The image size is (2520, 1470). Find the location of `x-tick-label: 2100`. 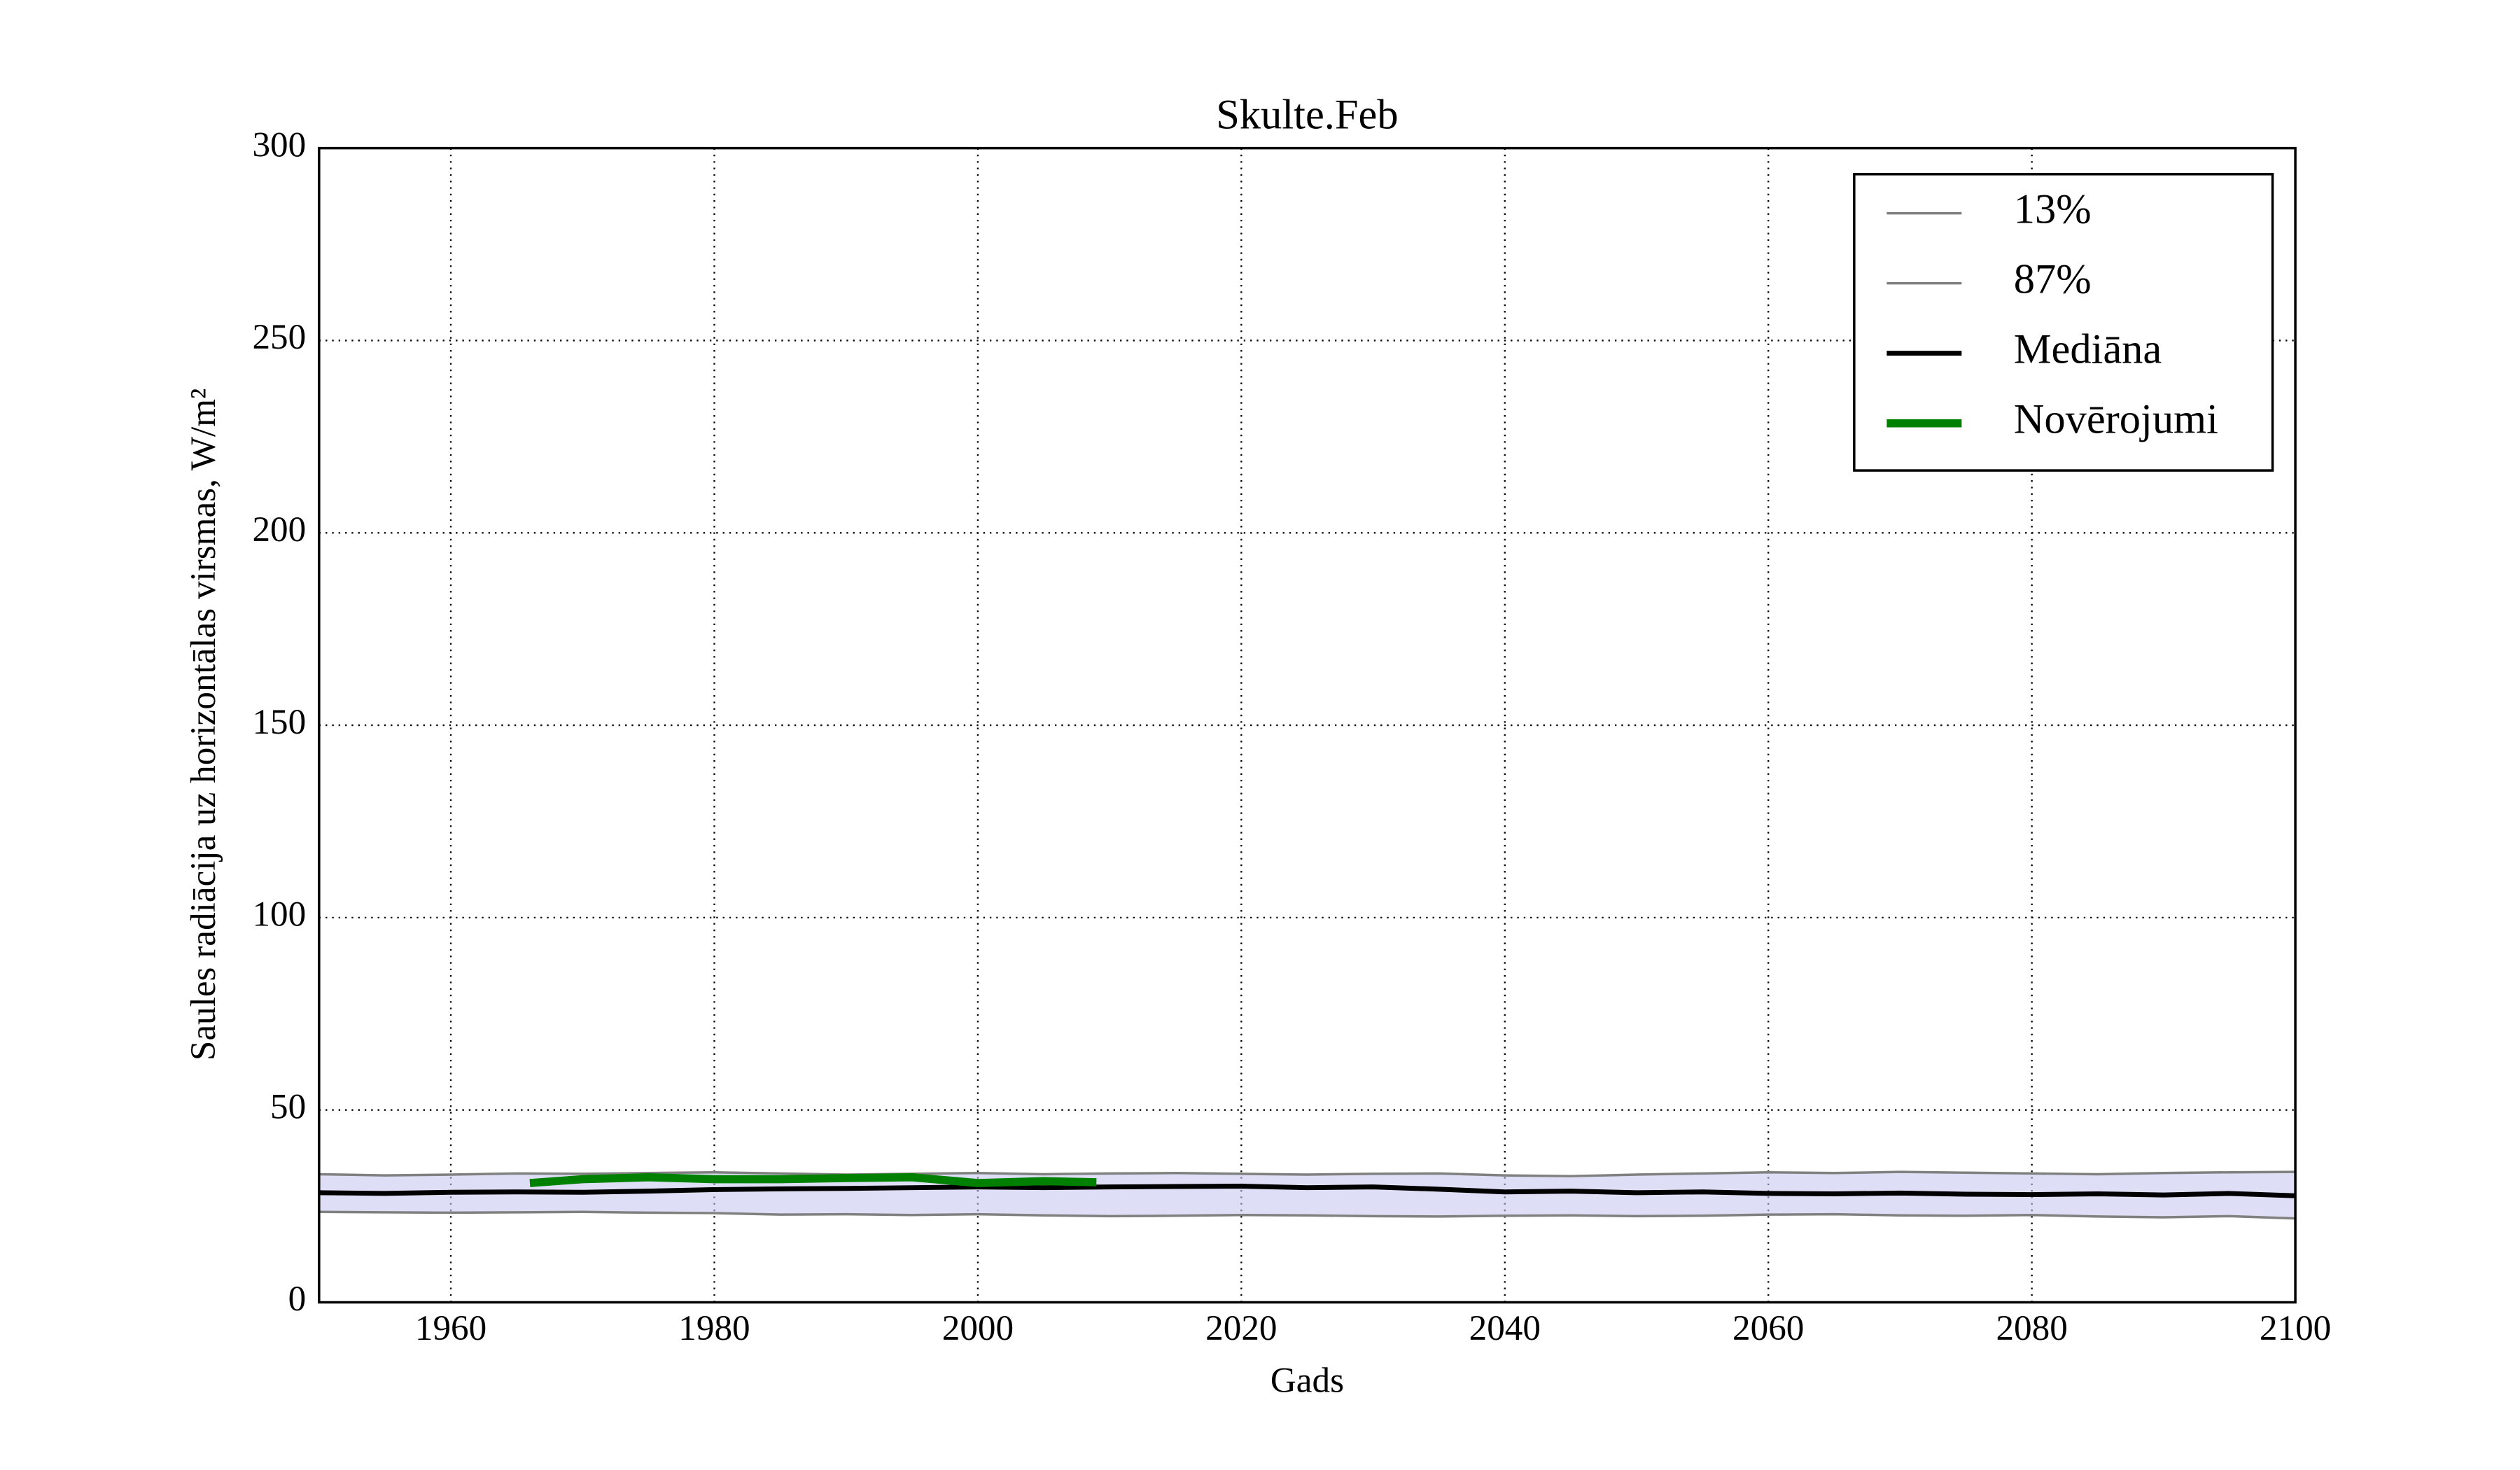

x-tick-label: 2100 is located at coordinates (2295, 1328).